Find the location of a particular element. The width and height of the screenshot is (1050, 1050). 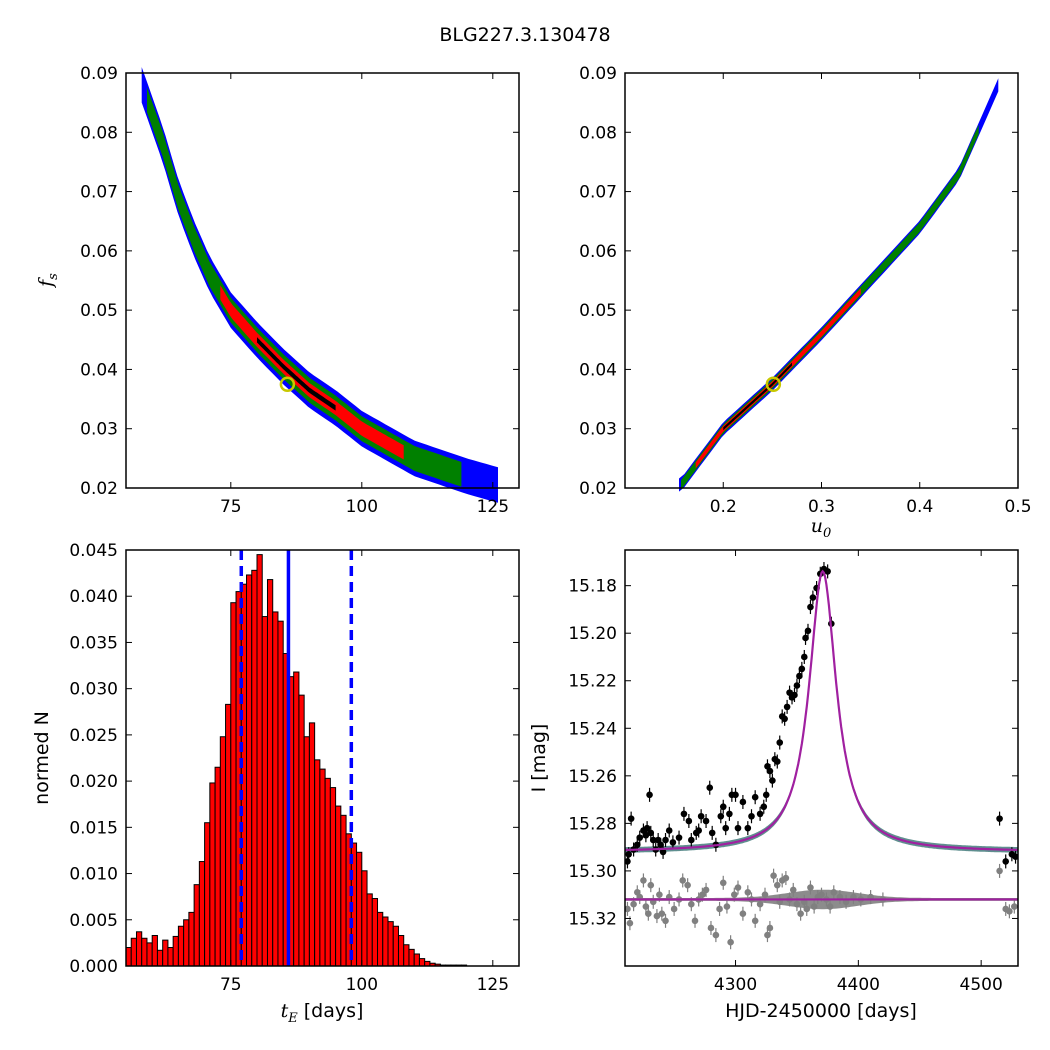

fs-te-confidence-regions is located at coordinates (319, 285).